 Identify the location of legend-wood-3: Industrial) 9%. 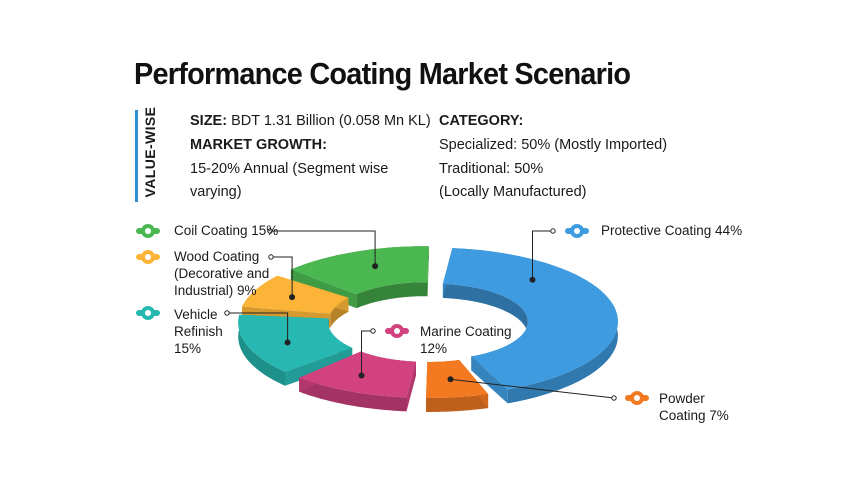
(215, 290).